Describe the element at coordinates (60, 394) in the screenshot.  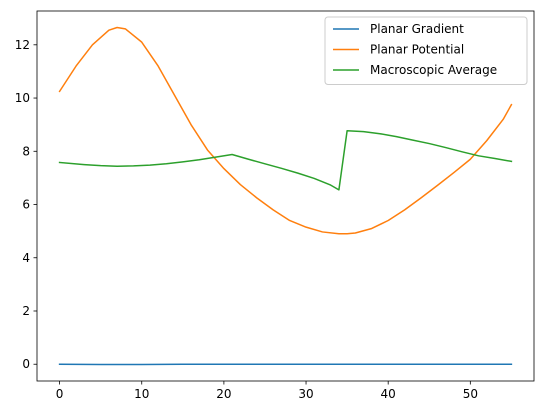
I see `x-tick-label: 0` at that location.